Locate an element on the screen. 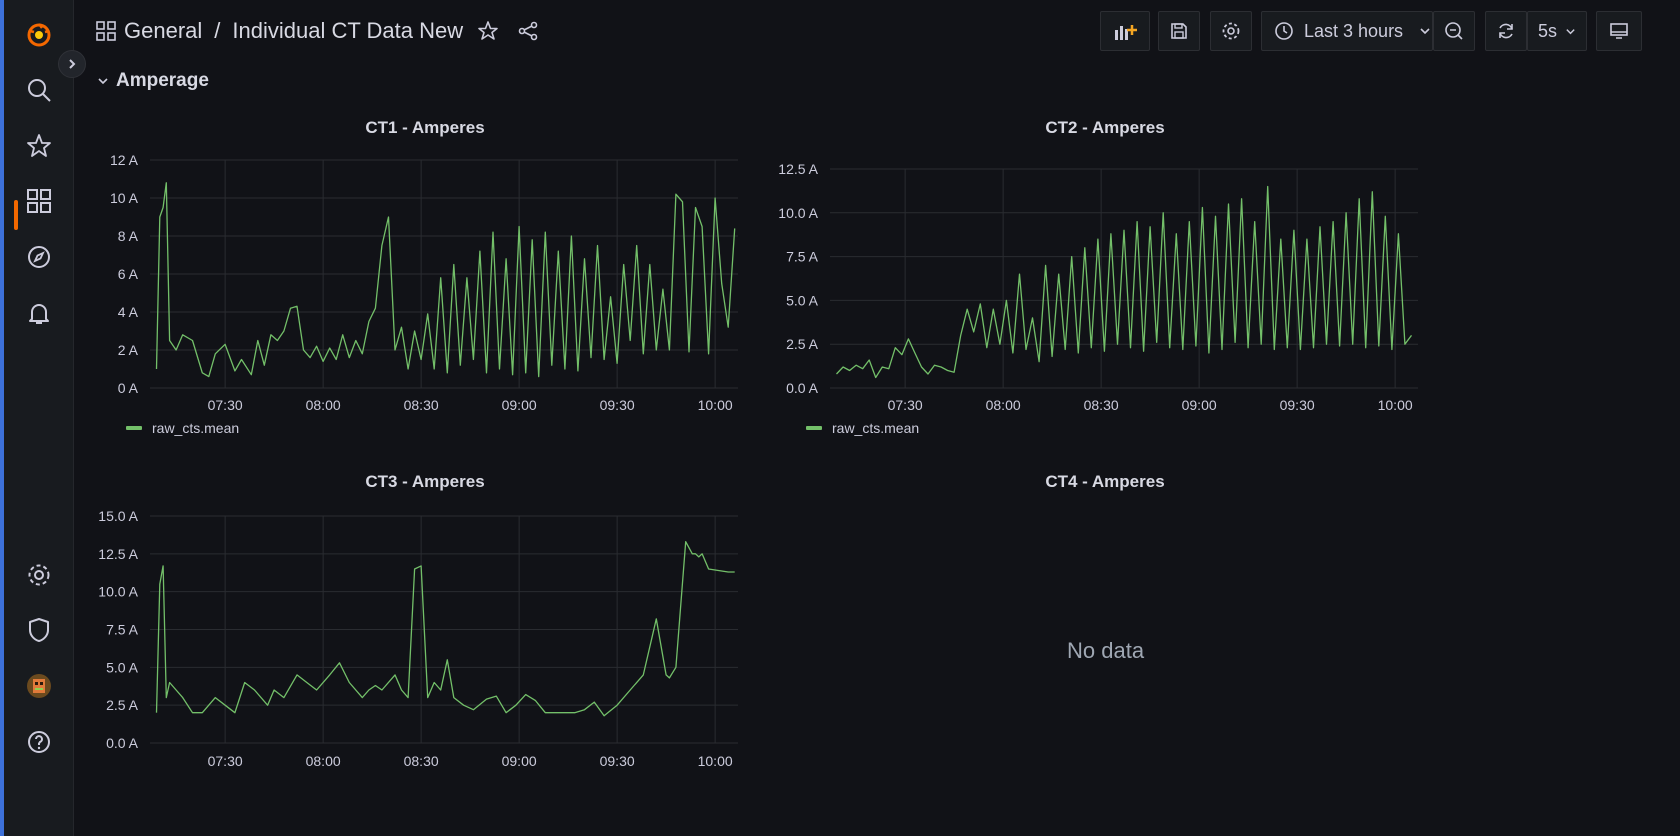 The height and width of the screenshot is (836, 1680). refresh-interval-picker: 5s is located at coordinates (1557, 31).